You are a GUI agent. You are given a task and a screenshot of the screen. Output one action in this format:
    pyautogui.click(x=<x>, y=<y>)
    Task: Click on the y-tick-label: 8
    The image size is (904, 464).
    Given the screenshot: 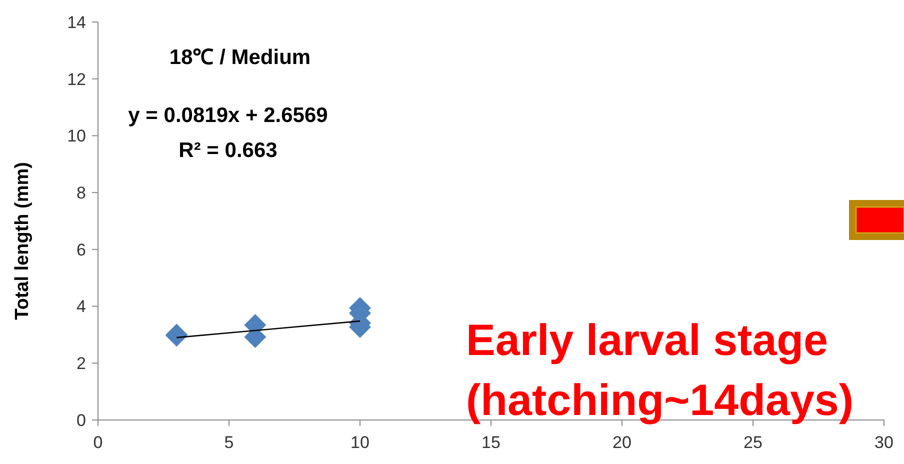 What is the action you would take?
    pyautogui.click(x=81, y=193)
    